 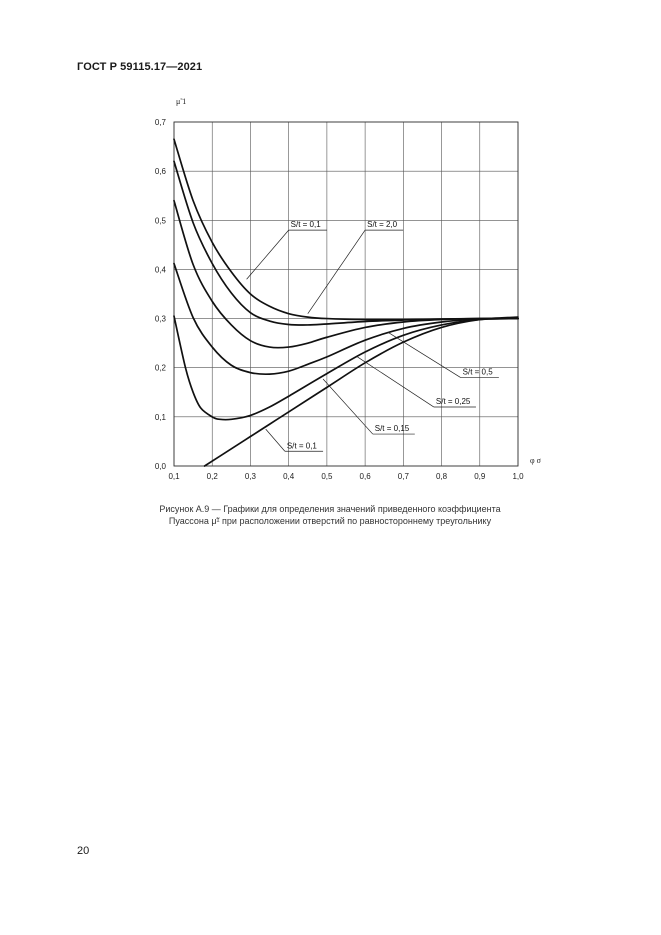 I want to click on x-tick-label: 0,9, so click(x=480, y=476).